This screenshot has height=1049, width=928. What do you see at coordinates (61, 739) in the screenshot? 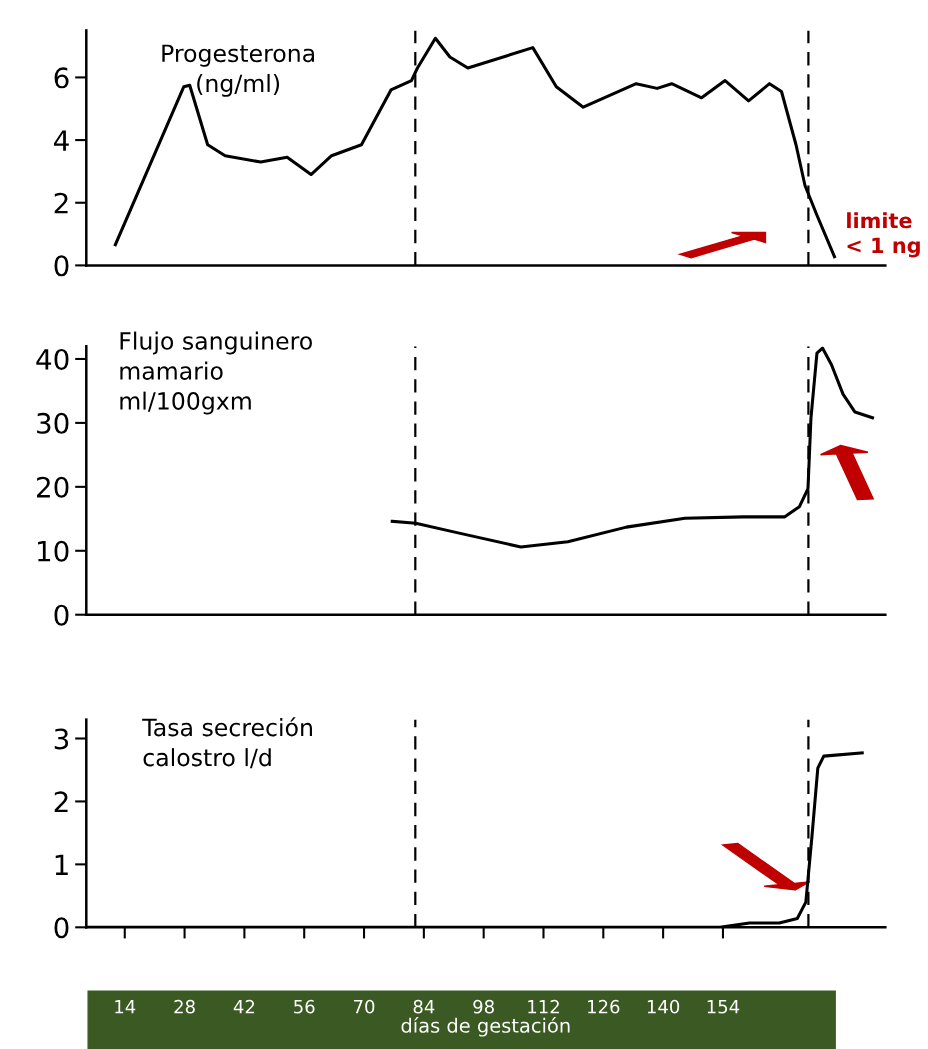
I see `y-tick-label: 3` at bounding box center [61, 739].